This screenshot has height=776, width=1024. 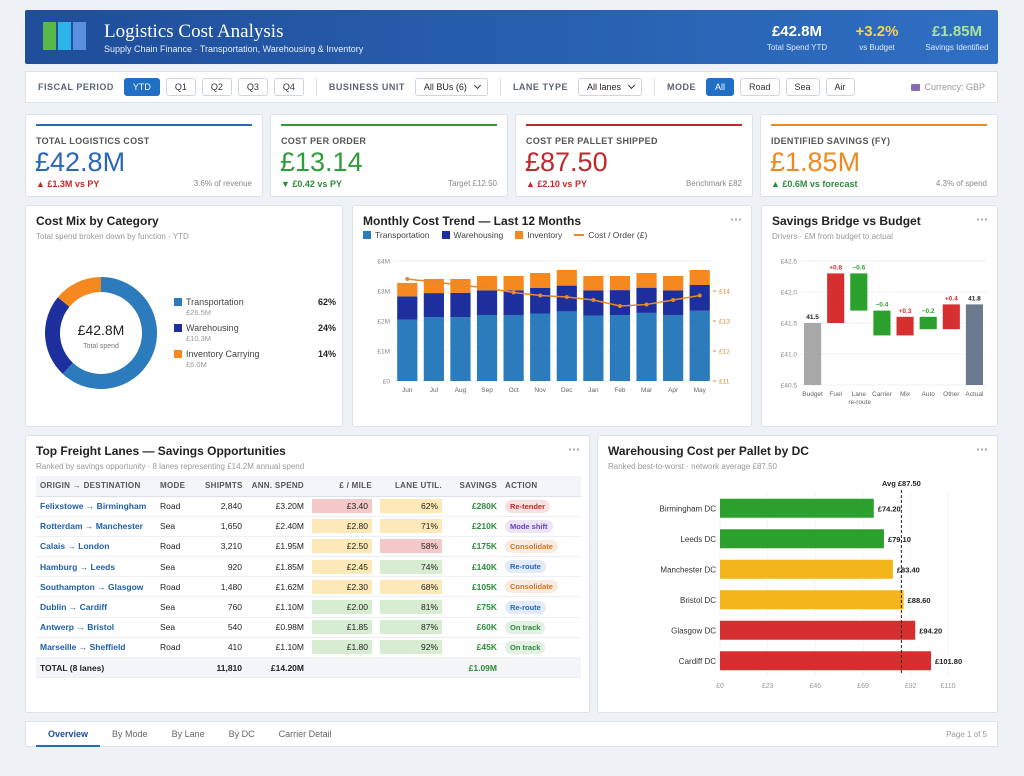 I want to click on tab: Overview, so click(x=68, y=734).